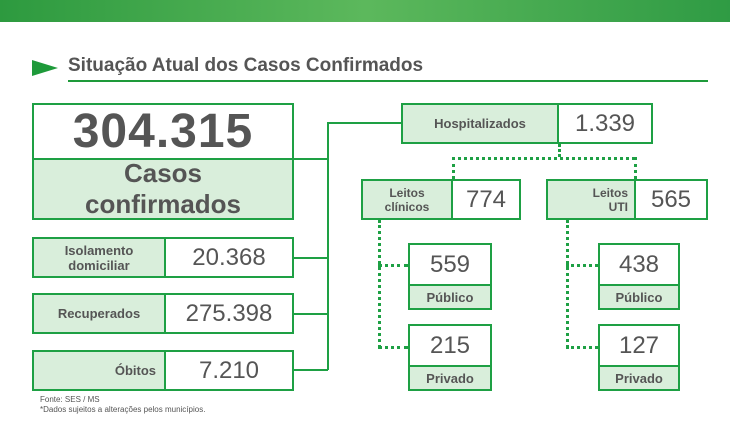 Image resolution: width=730 pixels, height=425 pixels. I want to click on confirmed-label-line2: confirmados, so click(163, 204).